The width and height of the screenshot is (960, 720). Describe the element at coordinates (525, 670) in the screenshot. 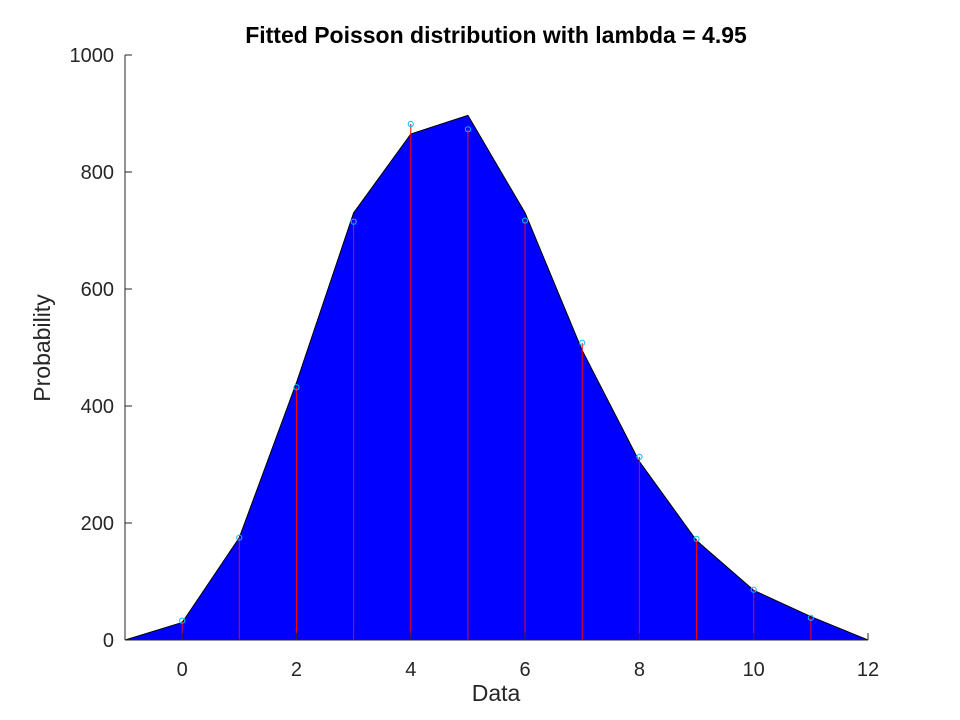

I see `x-tick-label-6: 6` at that location.